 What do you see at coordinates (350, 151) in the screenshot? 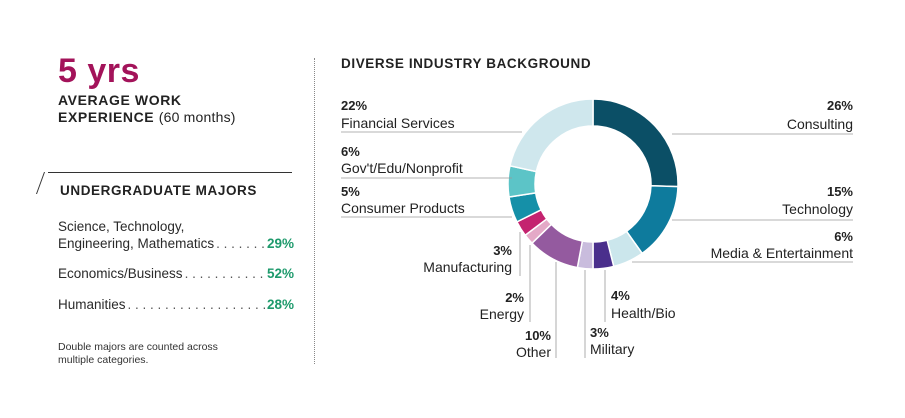
I see `slice-percent-gov-t-edu-nonprofit: 6%` at bounding box center [350, 151].